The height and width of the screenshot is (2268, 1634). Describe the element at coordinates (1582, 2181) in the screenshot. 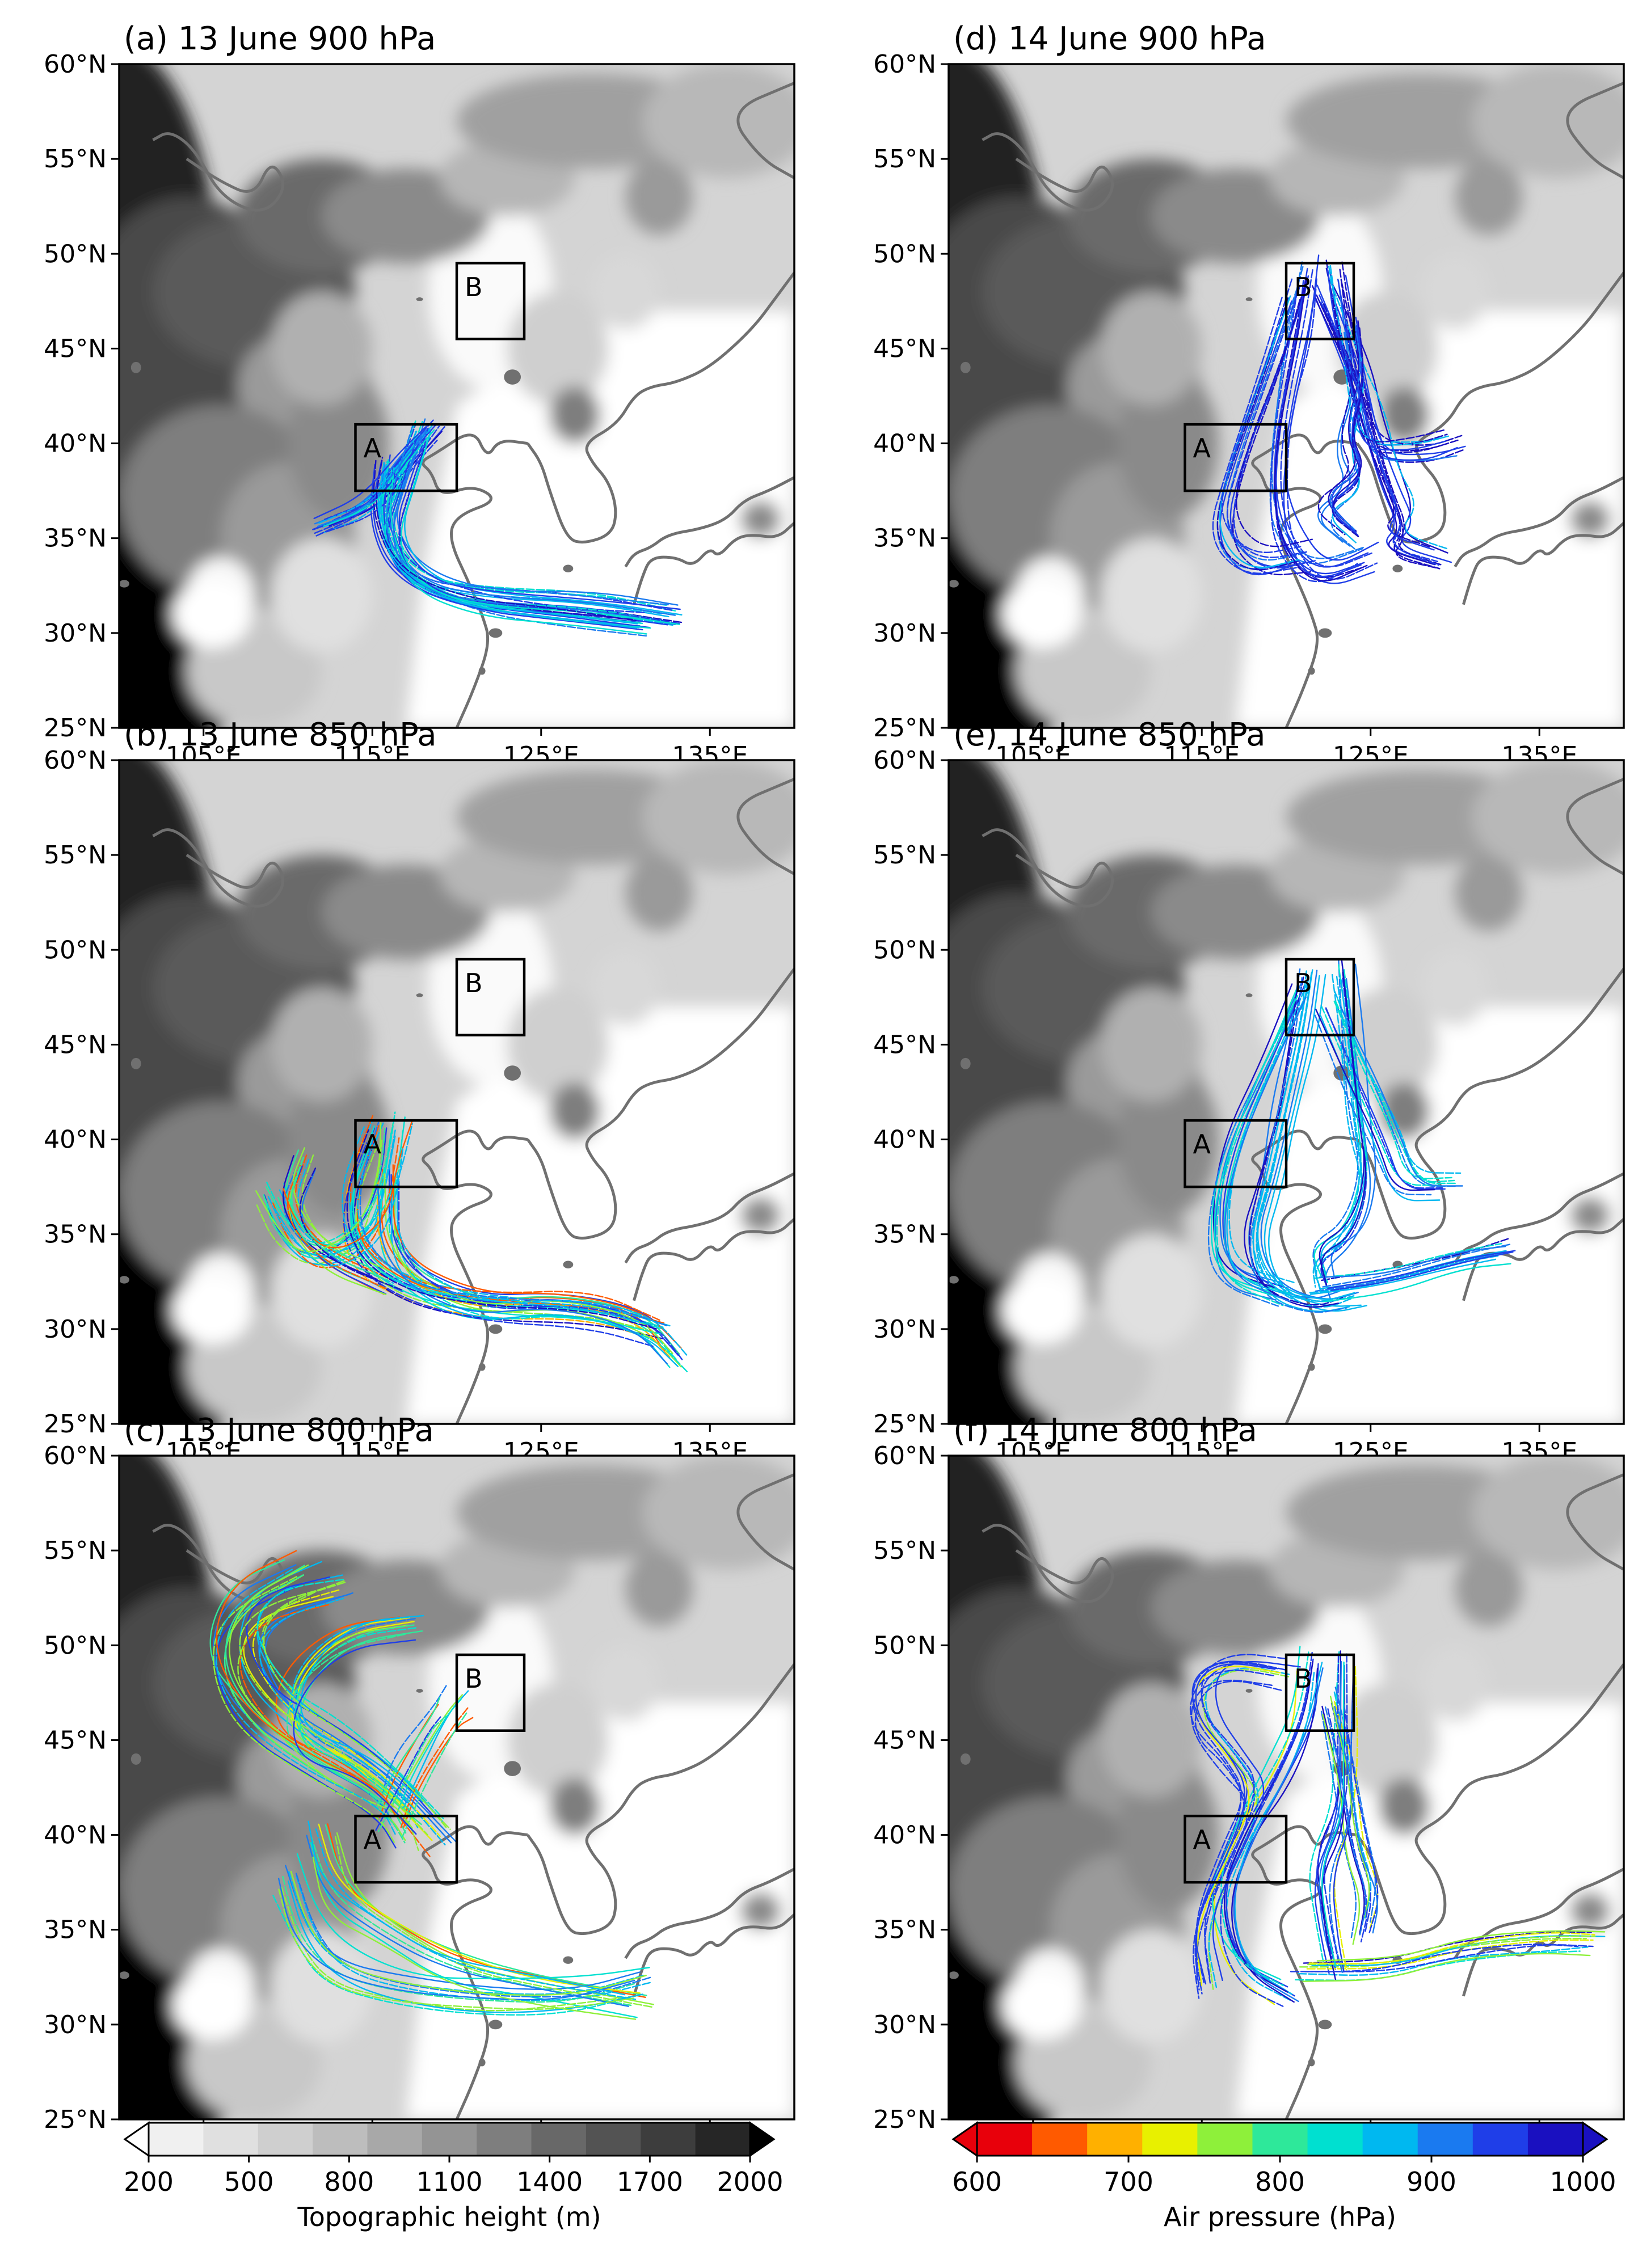

I see `colorbar-tick-label: 1000` at that location.